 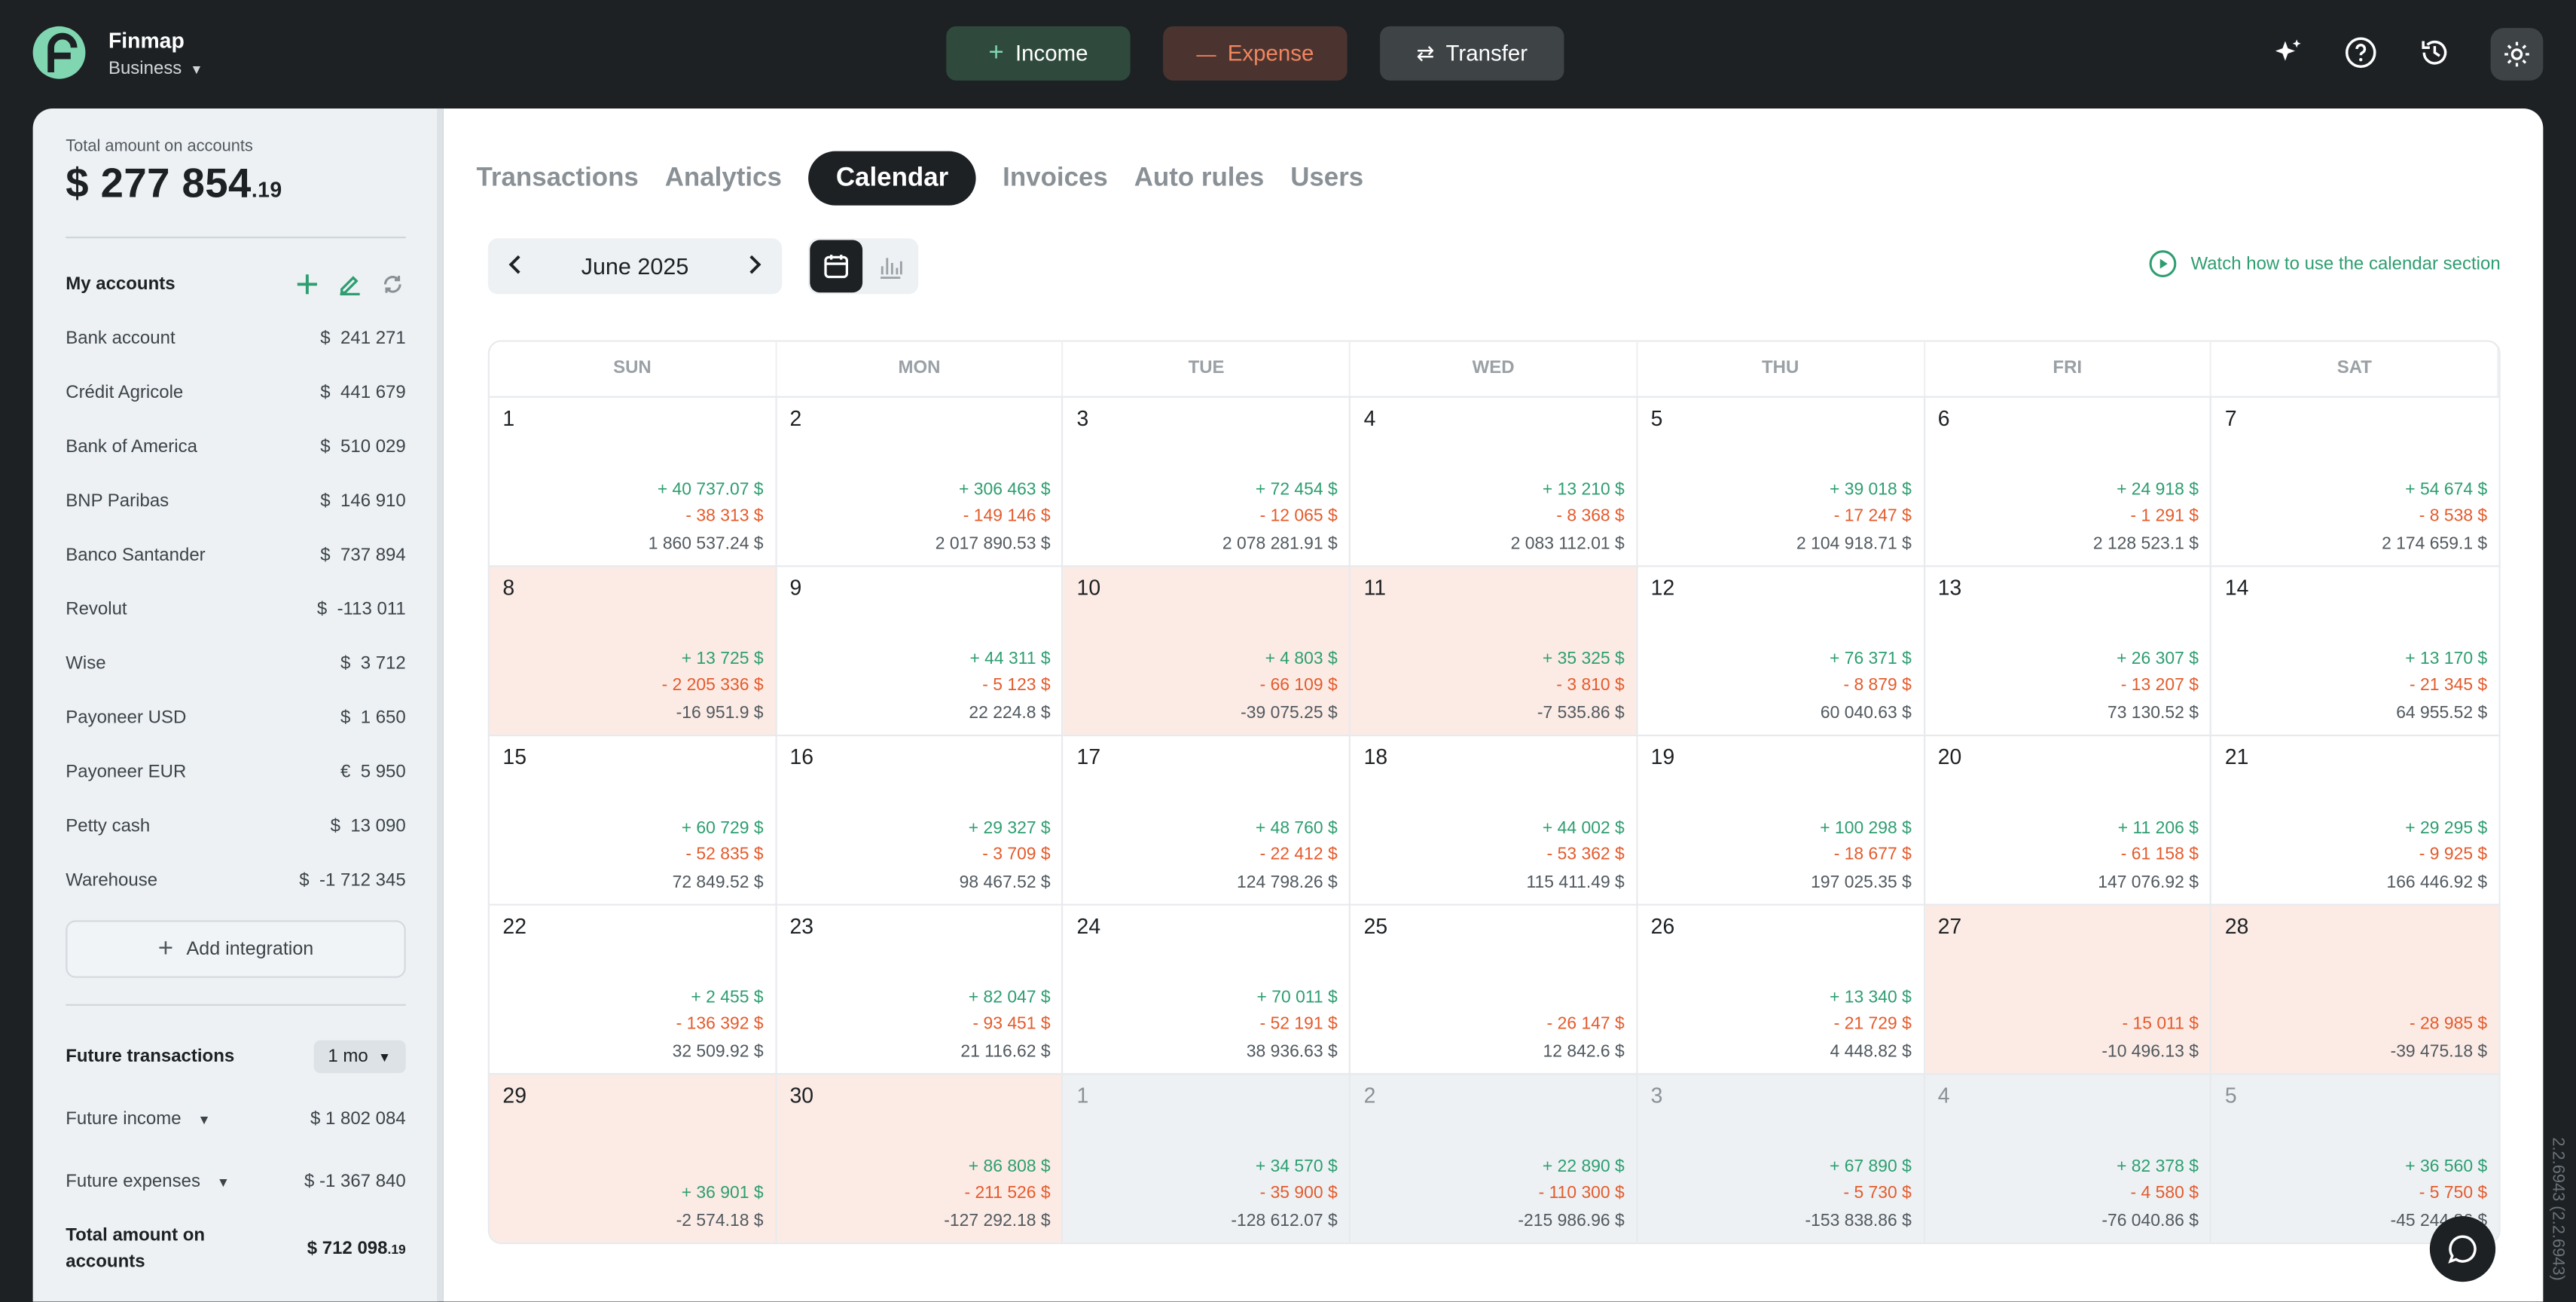 I want to click on add-account-icon, so click(x=307, y=284).